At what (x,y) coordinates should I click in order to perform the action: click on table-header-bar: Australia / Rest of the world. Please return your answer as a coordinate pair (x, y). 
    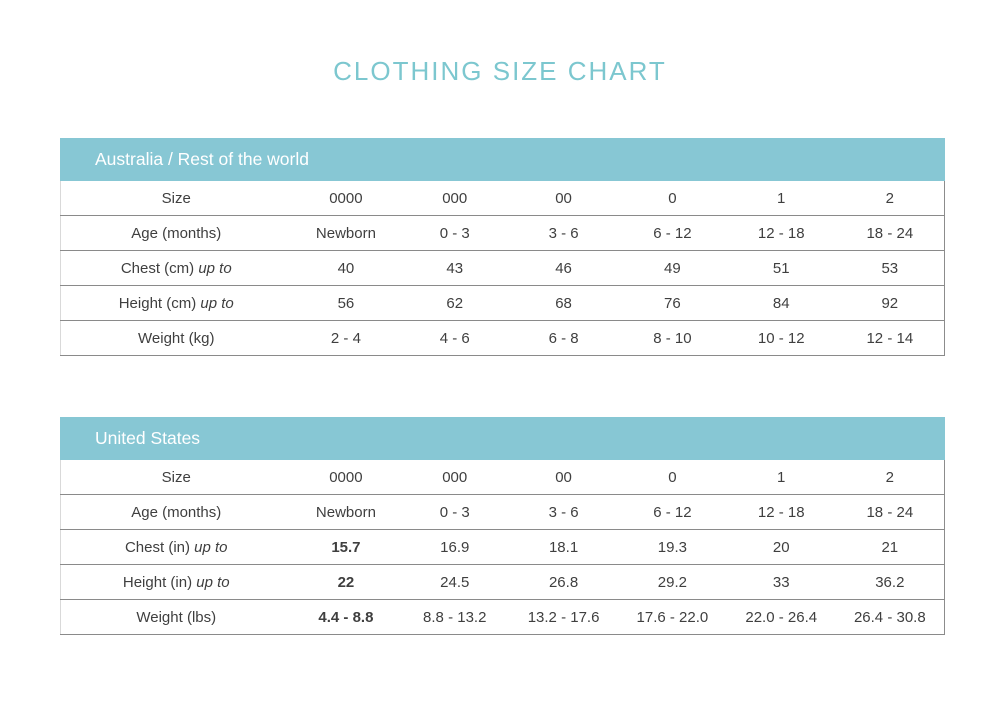
    Looking at the image, I should click on (502, 159).